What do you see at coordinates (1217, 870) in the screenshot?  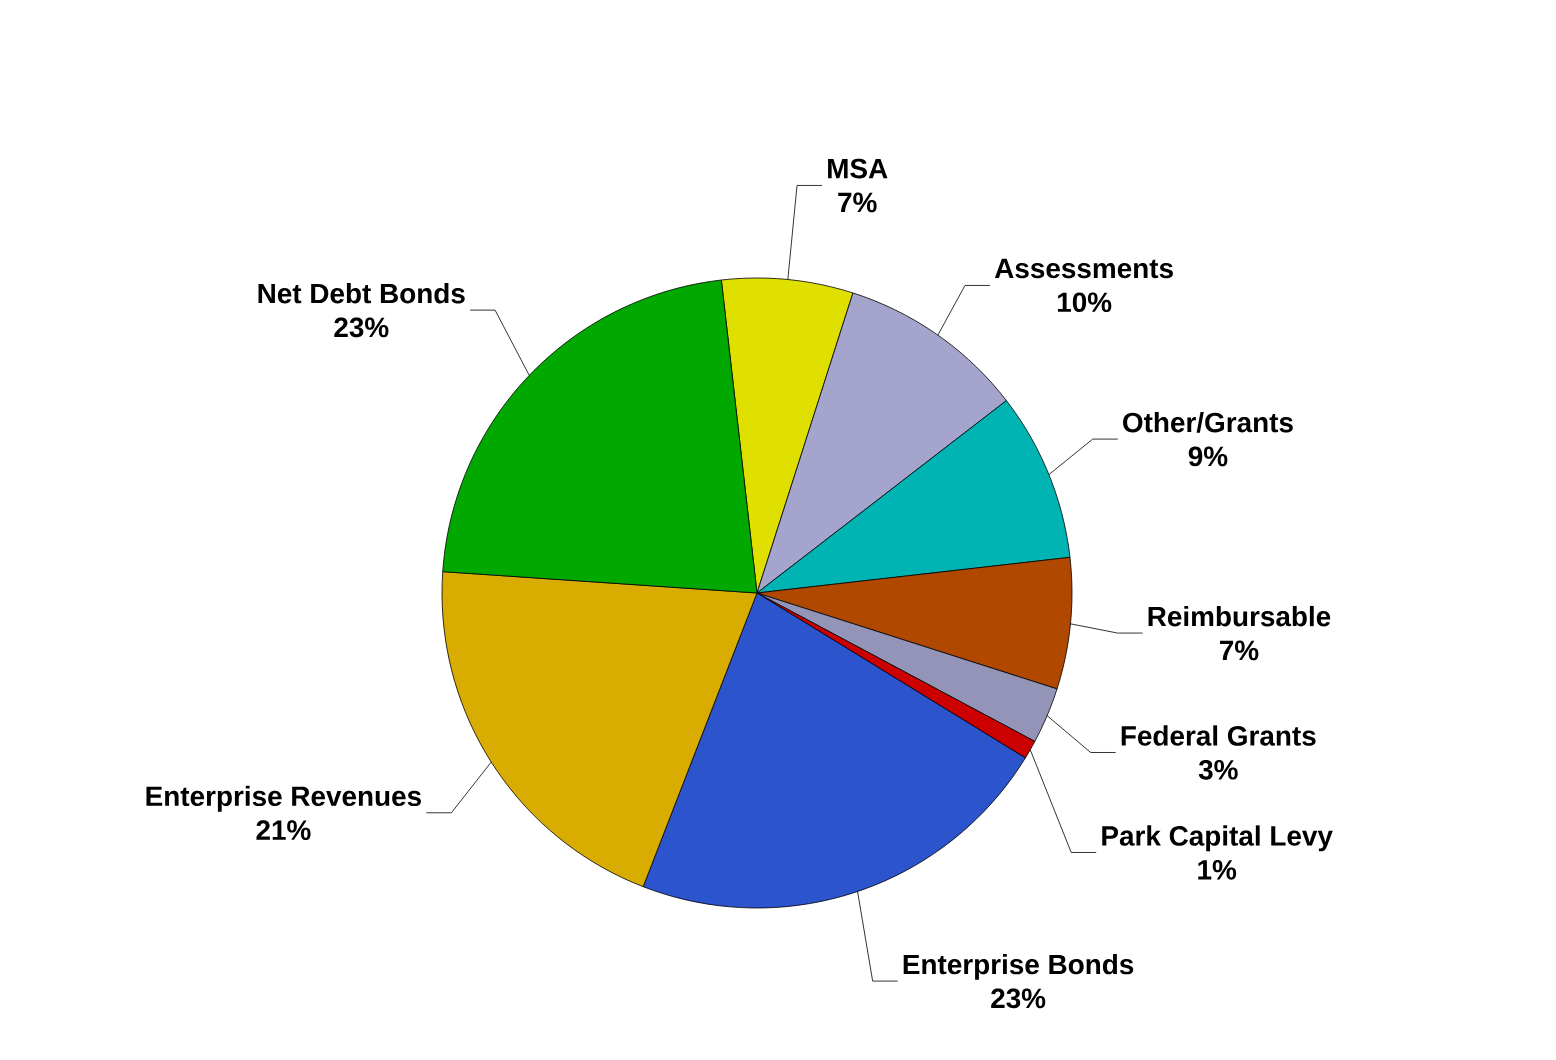 I see `data-label: 1%` at bounding box center [1217, 870].